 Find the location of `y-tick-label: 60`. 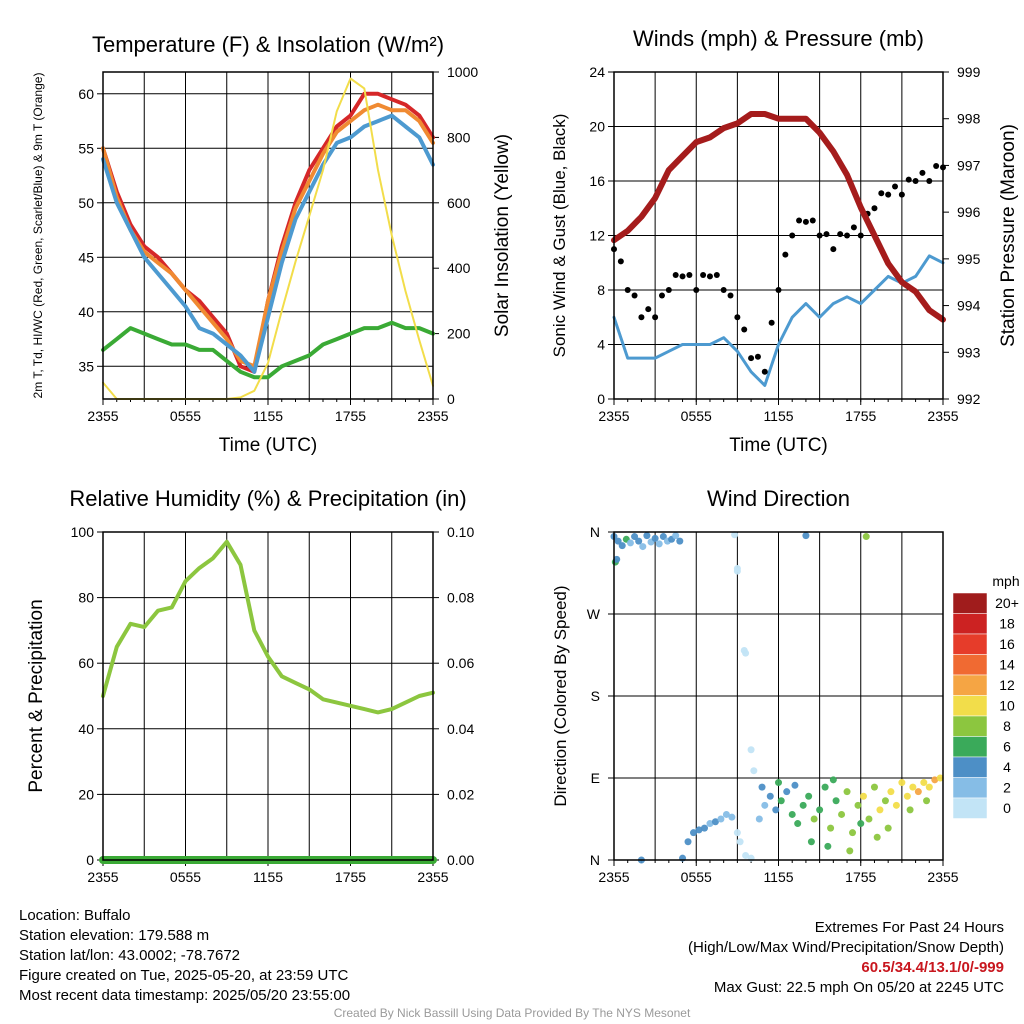

y-tick-label: 60 is located at coordinates (86, 663).